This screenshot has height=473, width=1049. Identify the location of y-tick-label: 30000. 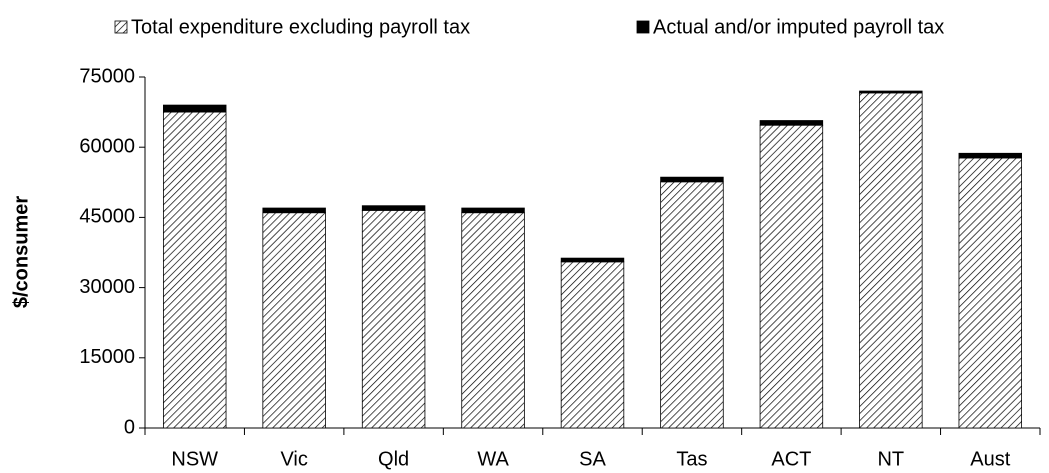
(107, 287).